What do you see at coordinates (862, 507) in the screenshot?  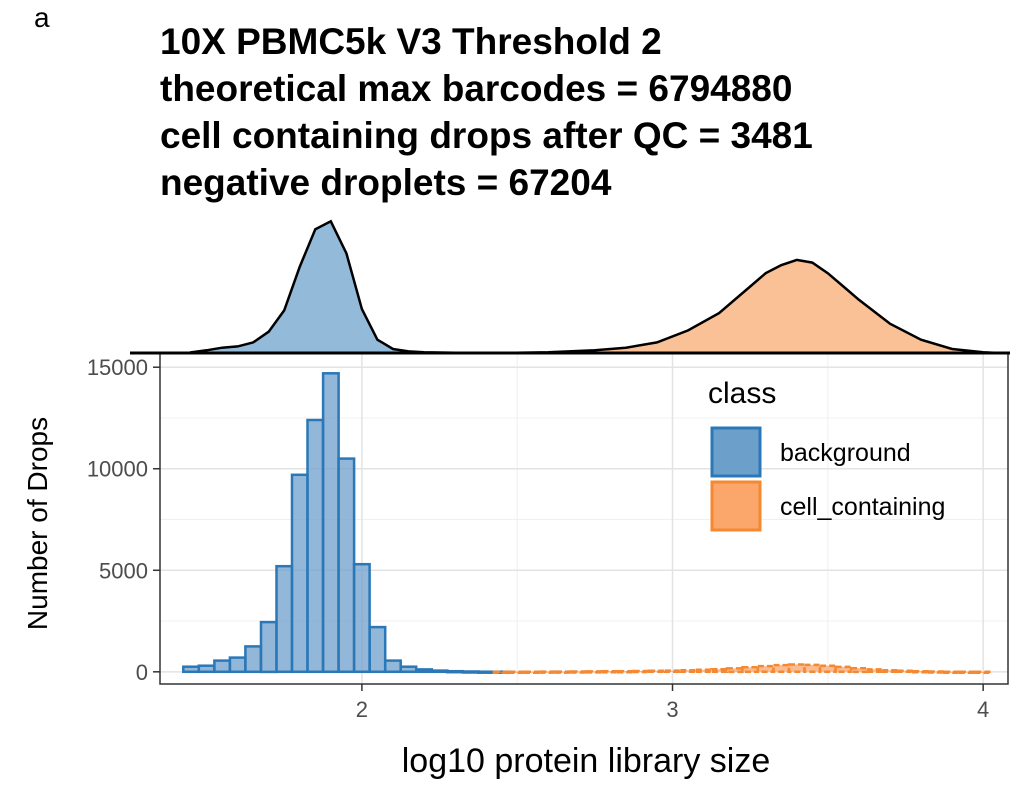 I see `legend-label-cell-containing: cell_containing` at bounding box center [862, 507].